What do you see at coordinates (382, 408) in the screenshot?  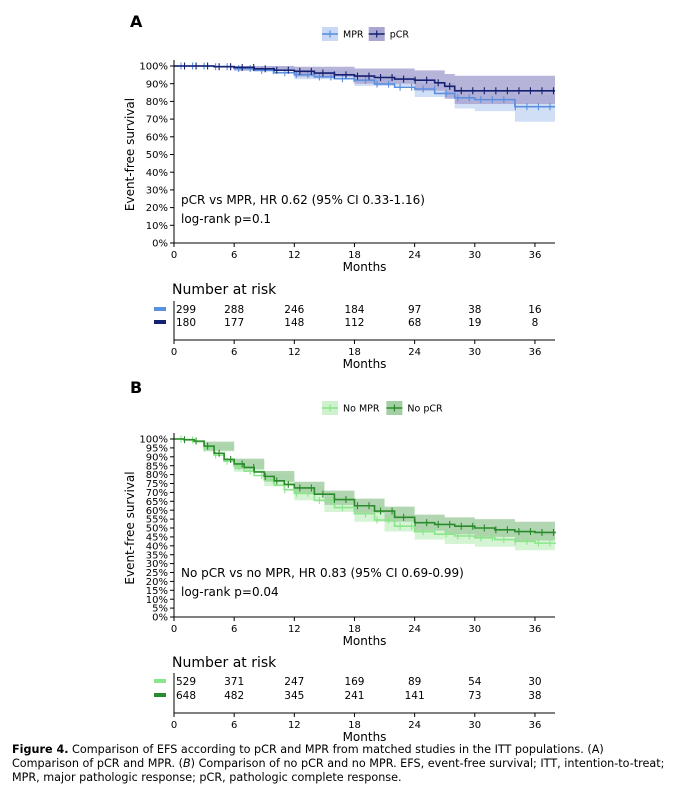 I see `legend: No MPR No pCR` at bounding box center [382, 408].